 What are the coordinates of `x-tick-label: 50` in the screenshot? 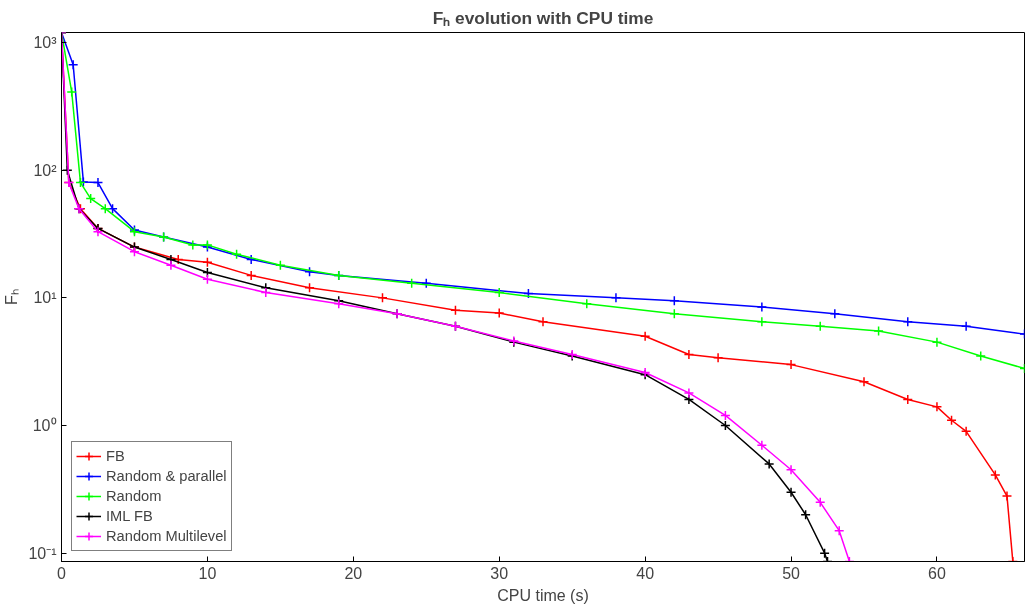 It's located at (791, 573).